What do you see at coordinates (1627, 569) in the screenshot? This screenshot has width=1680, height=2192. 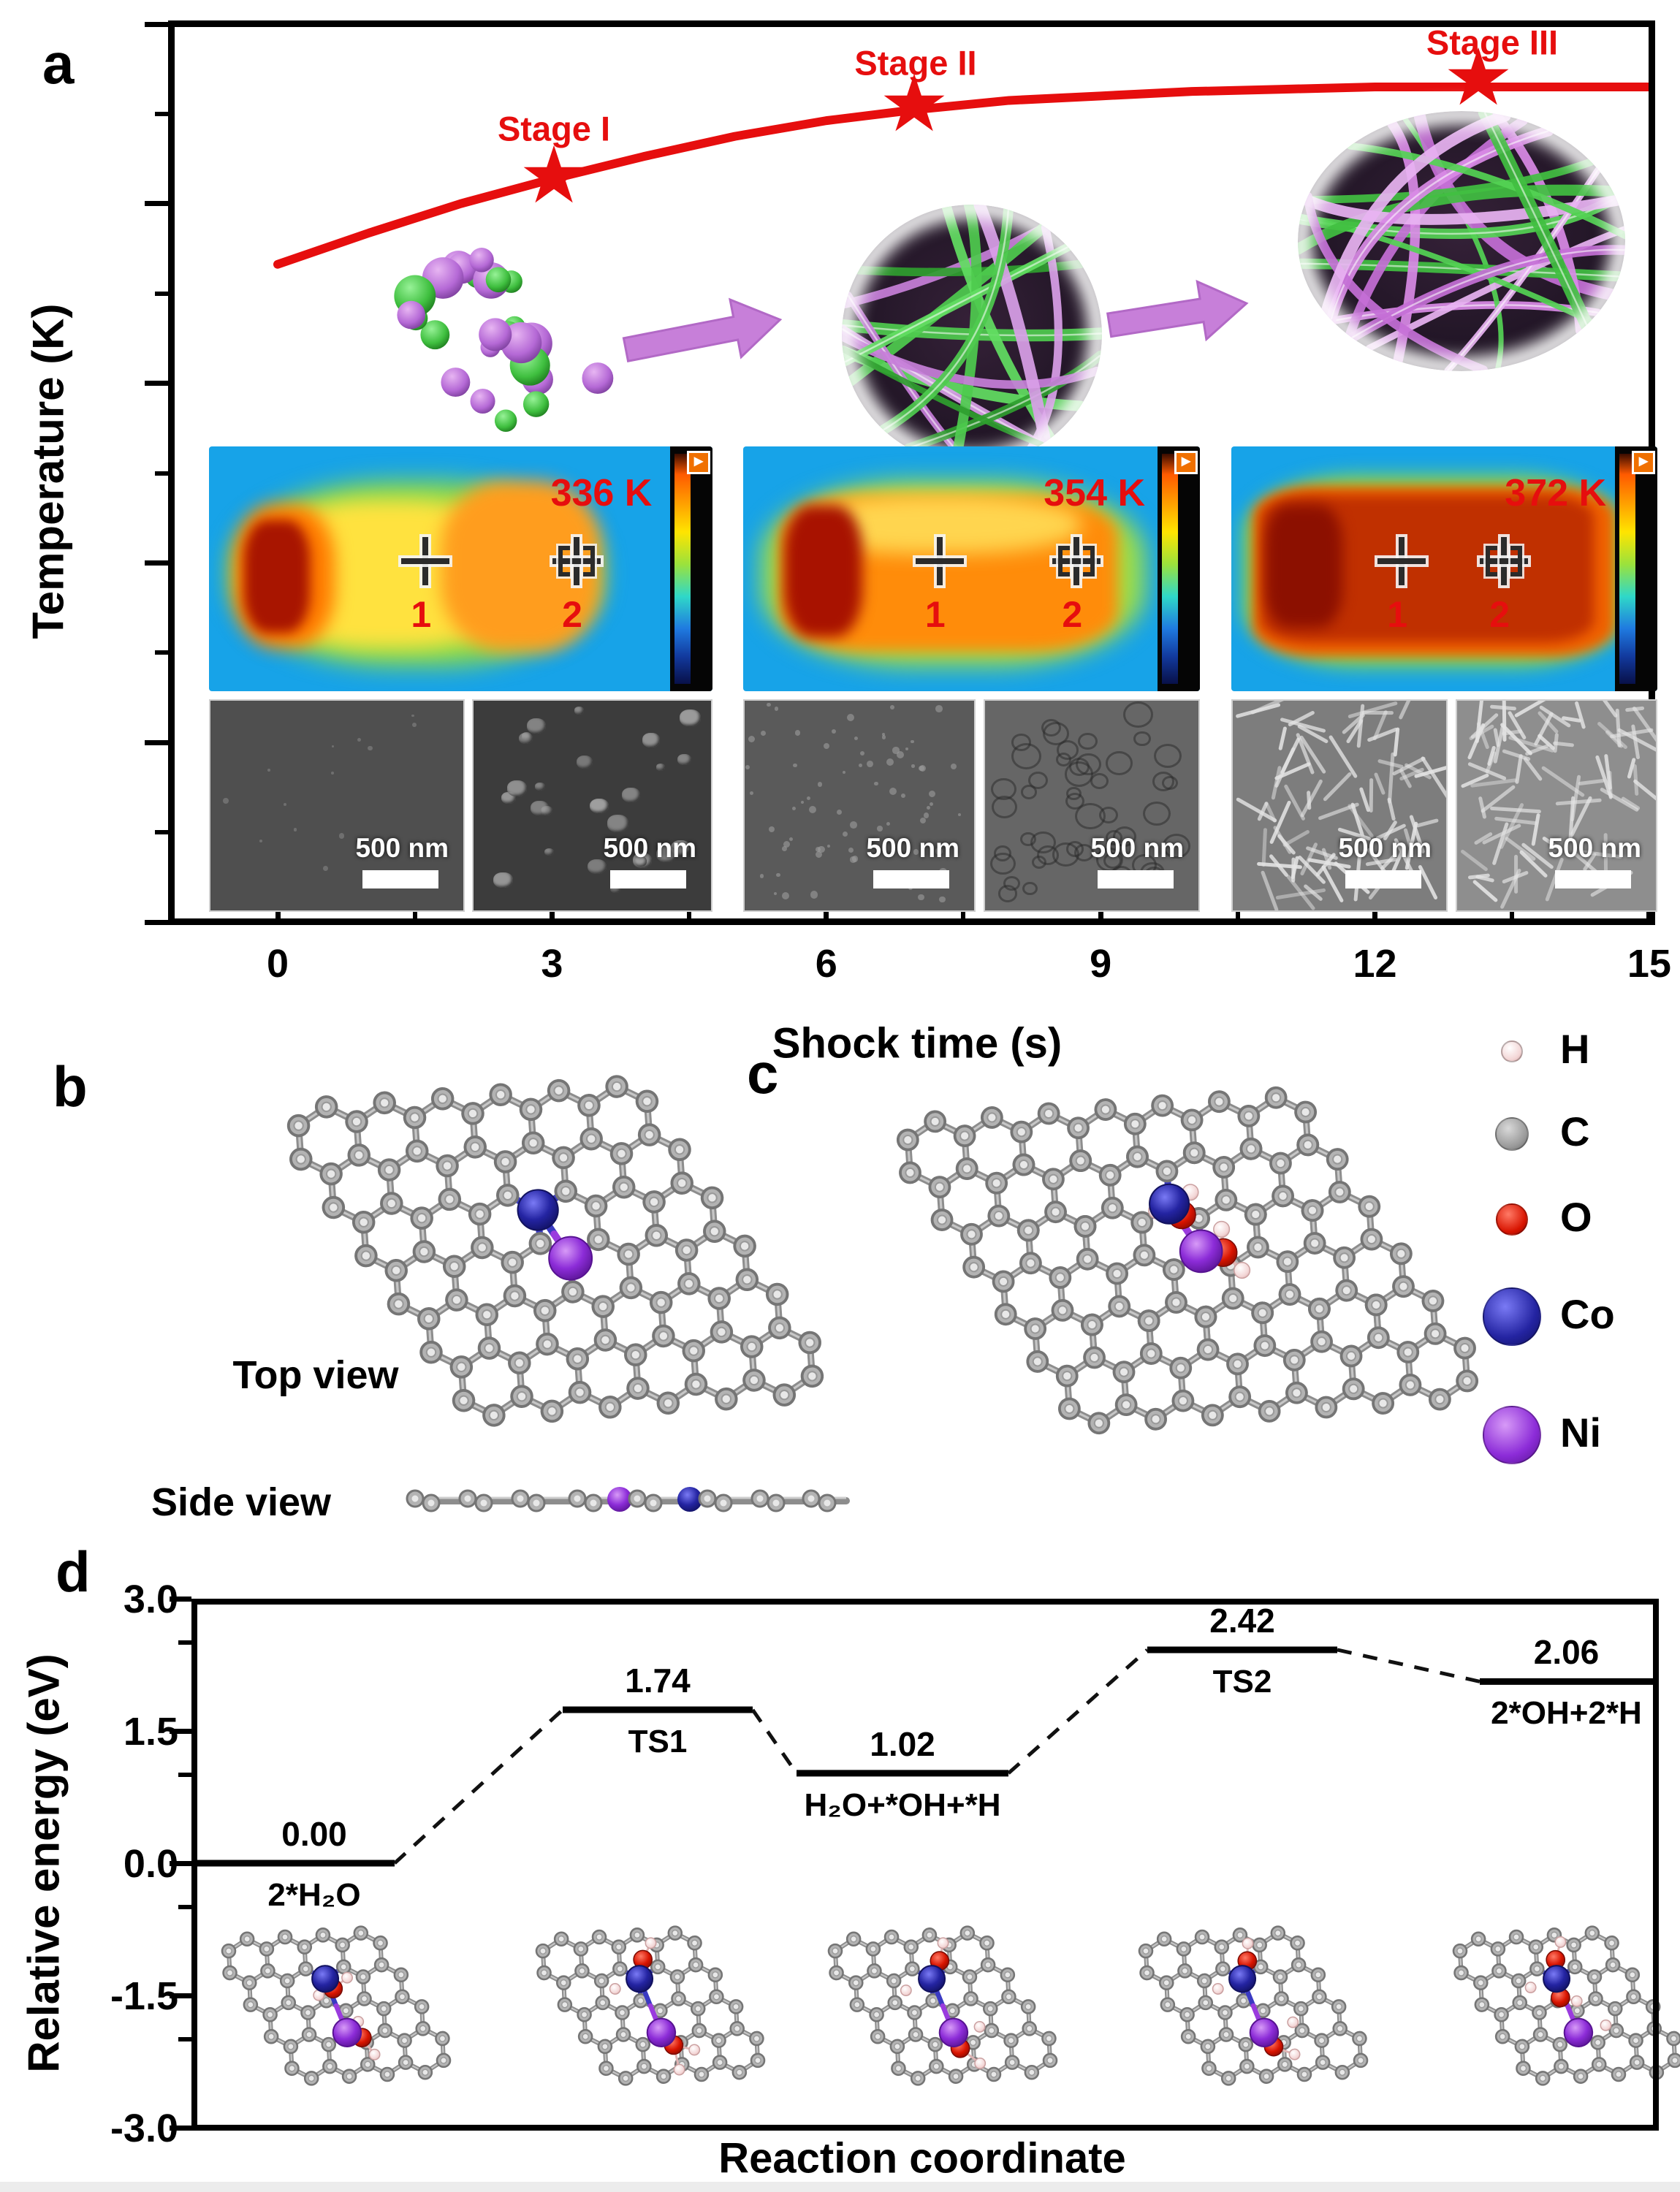 I see `colorbar-gradient` at bounding box center [1627, 569].